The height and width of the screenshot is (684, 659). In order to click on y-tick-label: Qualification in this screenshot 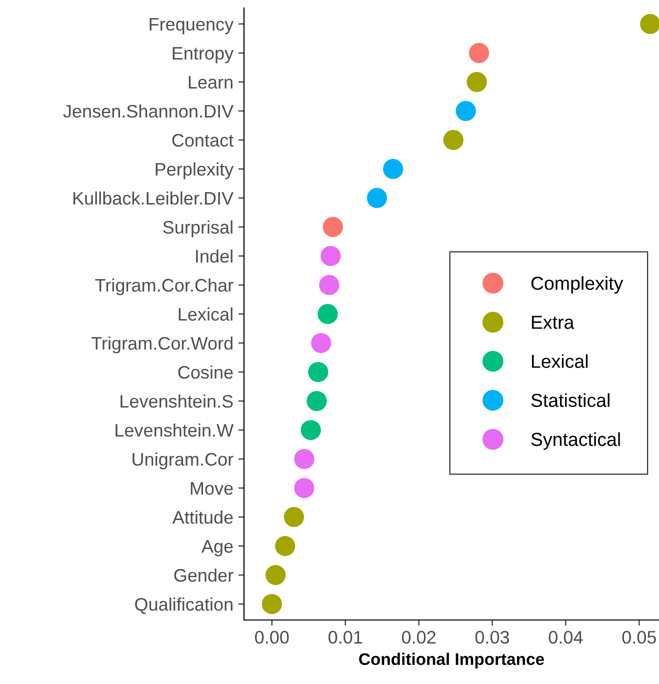, I will do `click(183, 606)`.